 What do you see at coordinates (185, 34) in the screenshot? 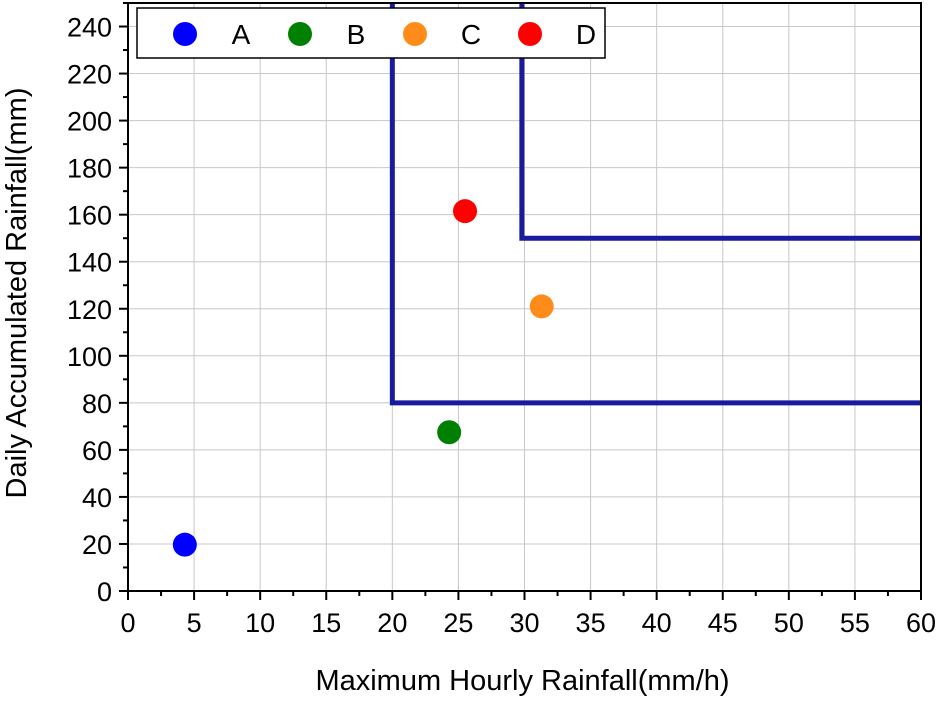
I see `legend-marker-a` at bounding box center [185, 34].